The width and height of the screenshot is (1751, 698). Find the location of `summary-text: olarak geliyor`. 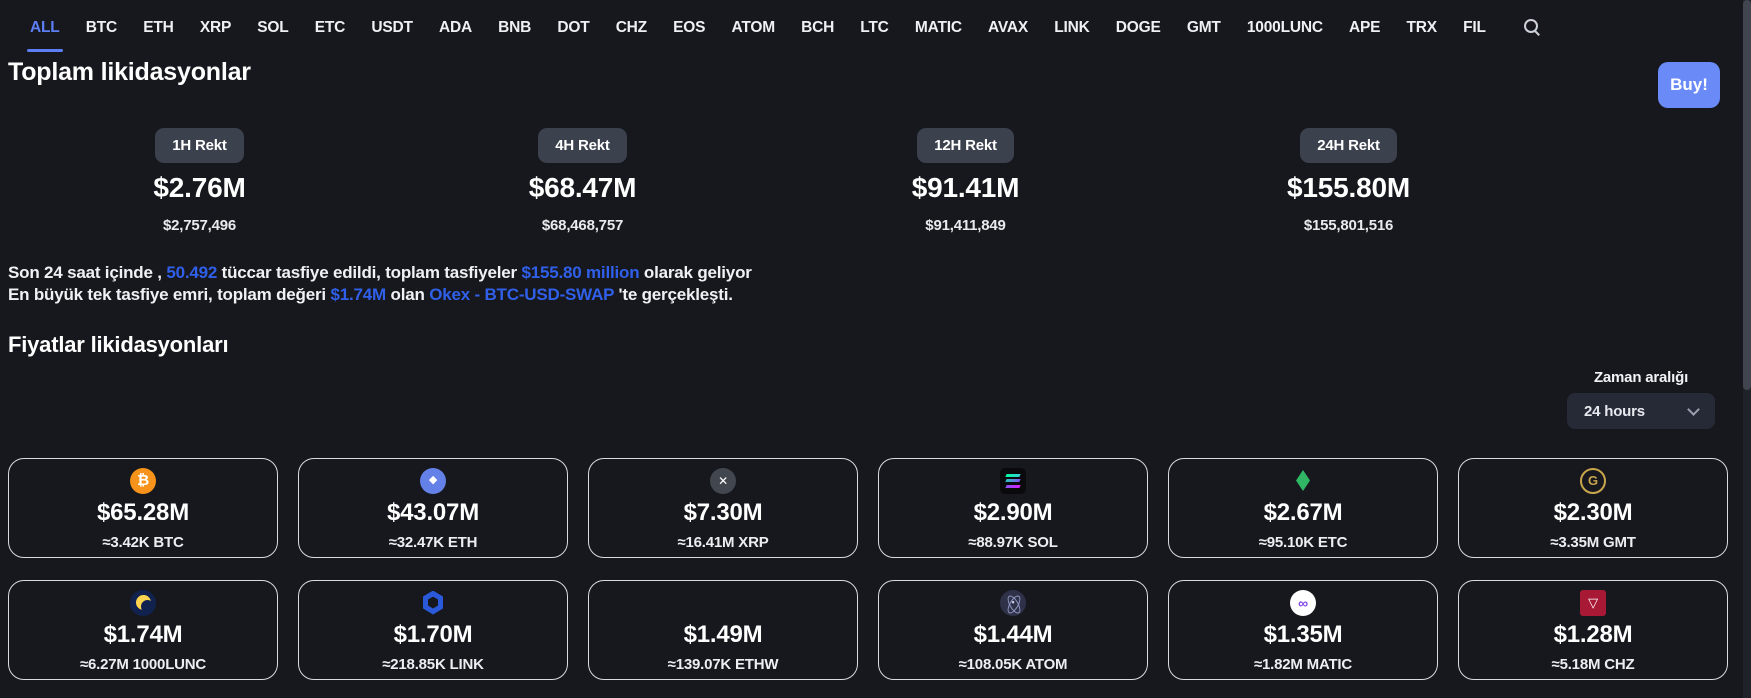

summary-text: olarak geliyor is located at coordinates (695, 272).